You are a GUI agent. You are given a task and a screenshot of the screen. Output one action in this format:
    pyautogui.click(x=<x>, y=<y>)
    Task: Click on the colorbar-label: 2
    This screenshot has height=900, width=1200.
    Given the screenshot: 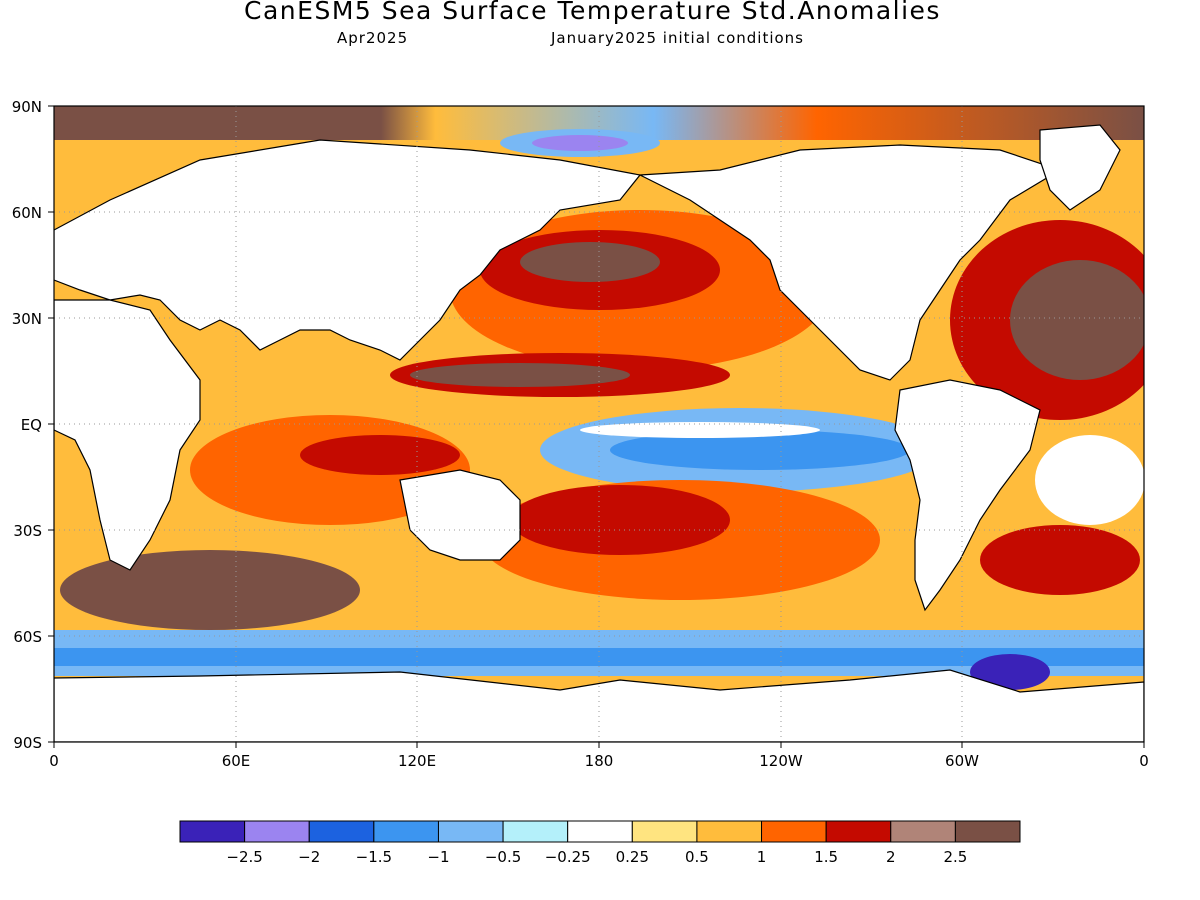 What is the action you would take?
    pyautogui.click(x=891, y=857)
    